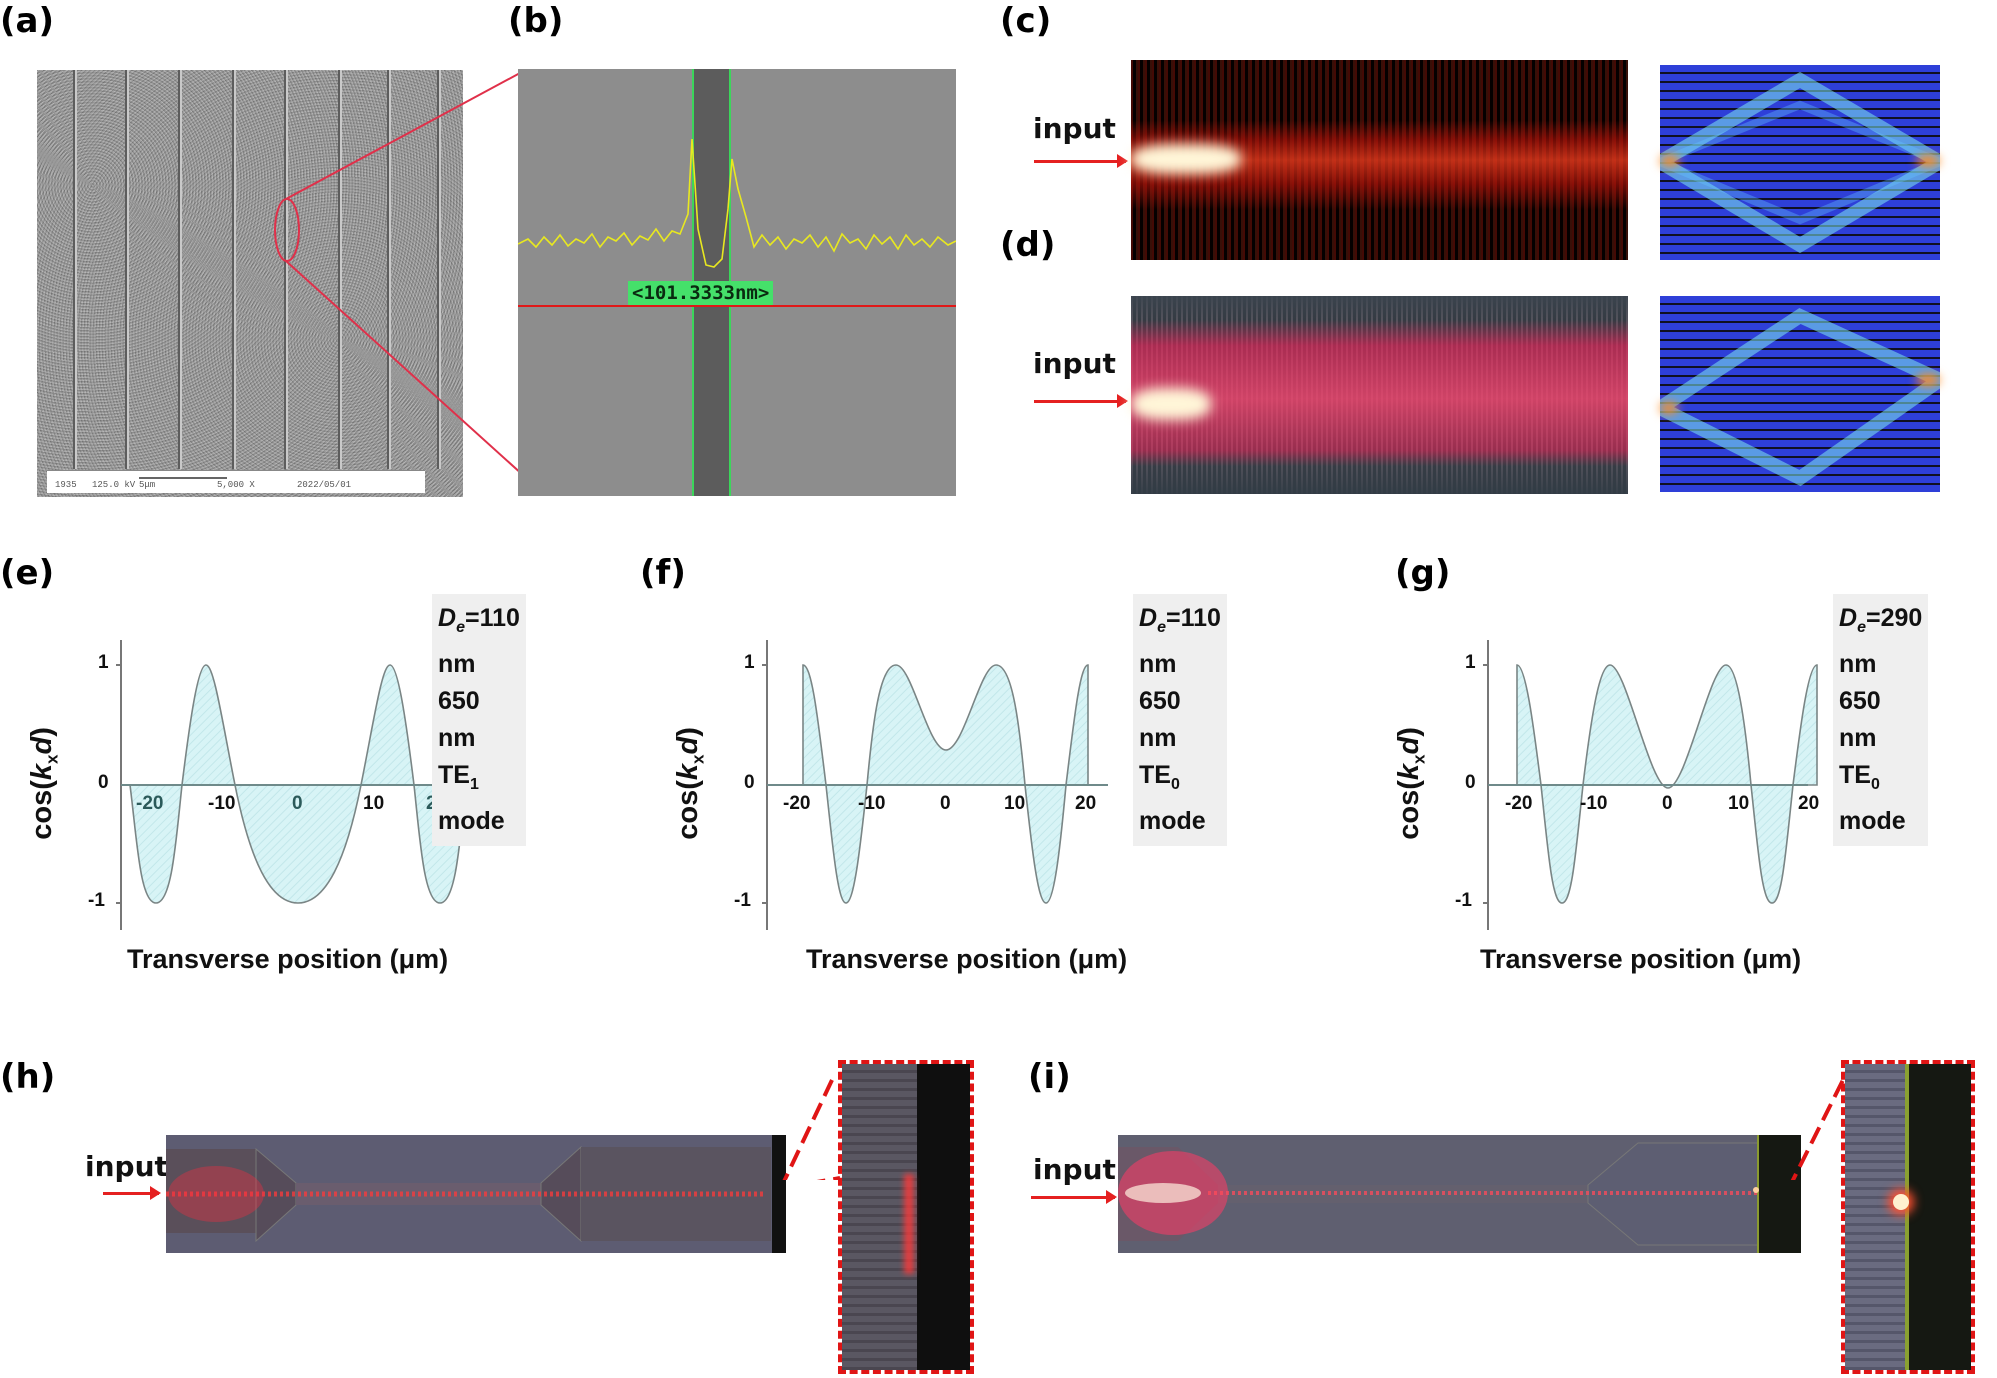 The image size is (1997, 1378). Describe the element at coordinates (1074, 1169) in the screenshot. I see `input-label-i: input` at that location.